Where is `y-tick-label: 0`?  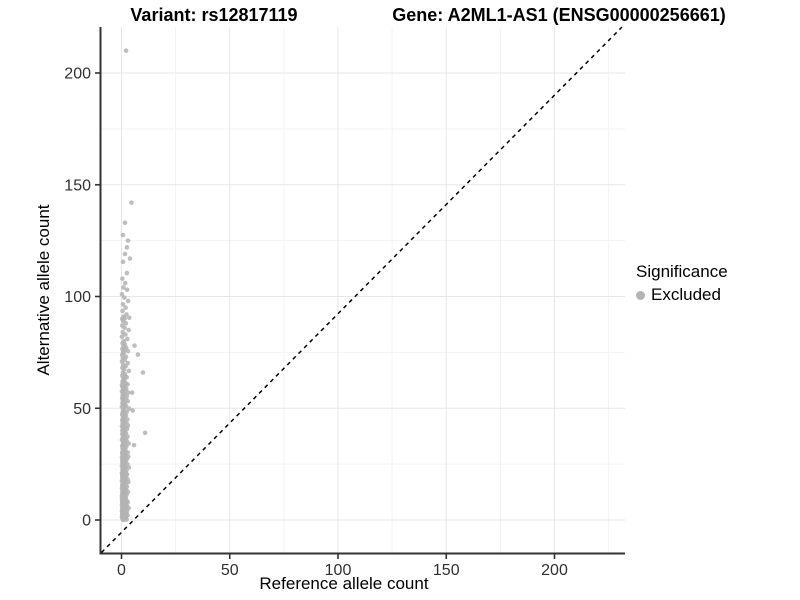
y-tick-label: 0 is located at coordinates (86, 521).